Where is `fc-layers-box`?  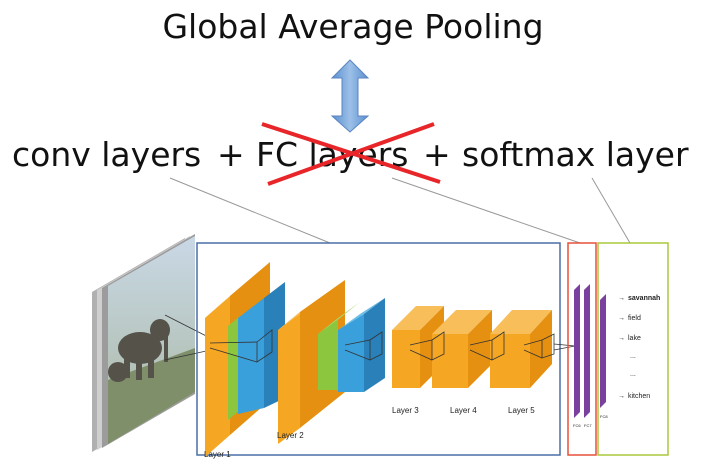 fc-layers-box is located at coordinates (582, 349).